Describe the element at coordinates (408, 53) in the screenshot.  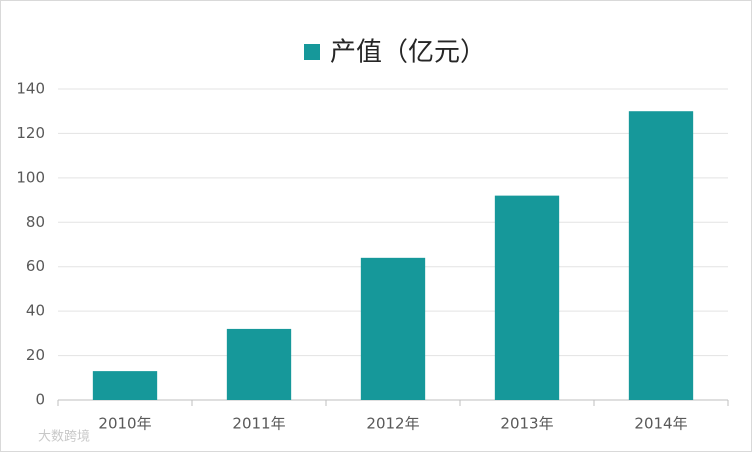
I see `legend-label: 产值（亿元）` at that location.